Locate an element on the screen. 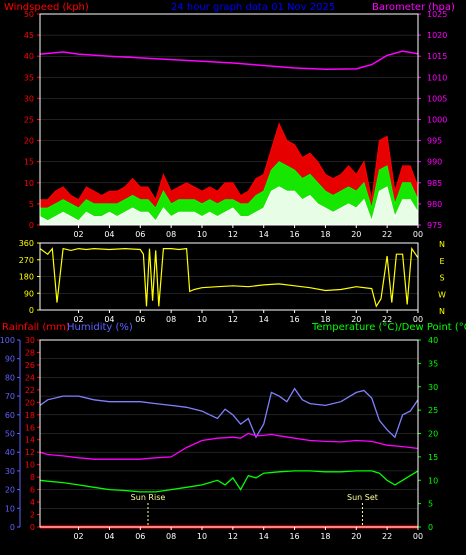 The width and height of the screenshot is (466, 555). temp-ytick-label: 35 is located at coordinates (433, 363).